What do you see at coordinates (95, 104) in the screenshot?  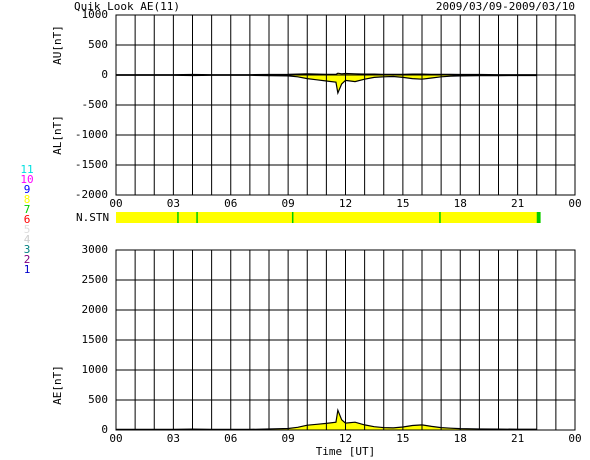 I see `y-tick-label: -500` at bounding box center [95, 104].